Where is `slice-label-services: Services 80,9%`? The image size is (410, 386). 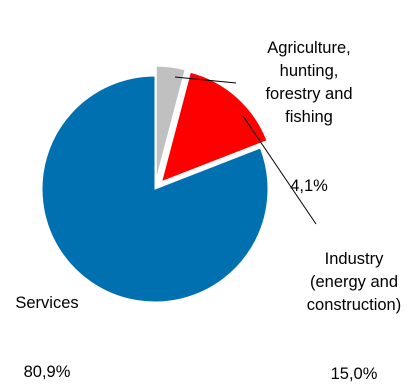 slice-label-services: Services 80,9% is located at coordinates (47, 326).